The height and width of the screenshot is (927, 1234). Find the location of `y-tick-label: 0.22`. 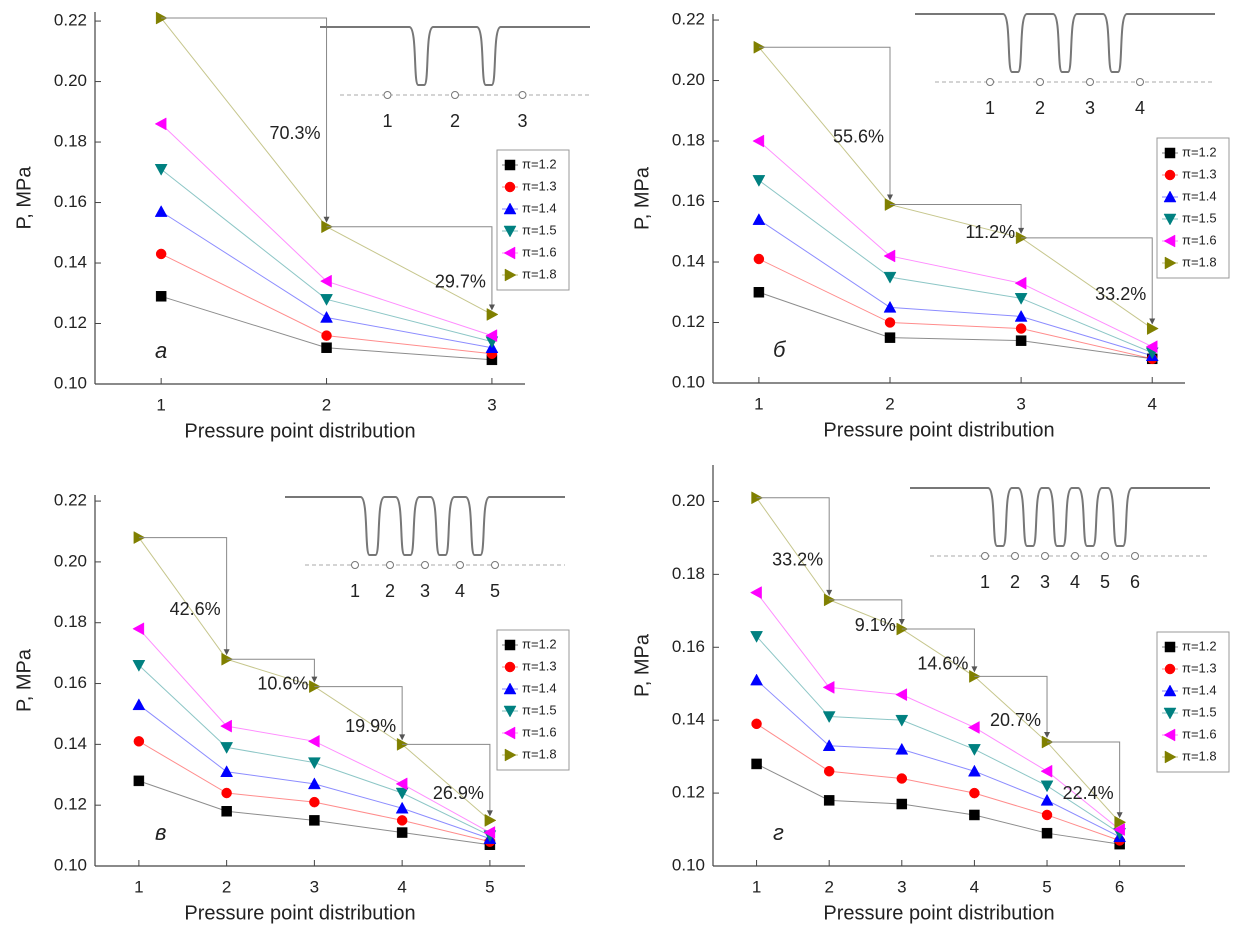

y-tick-label: 0.22 is located at coordinates (70, 20).